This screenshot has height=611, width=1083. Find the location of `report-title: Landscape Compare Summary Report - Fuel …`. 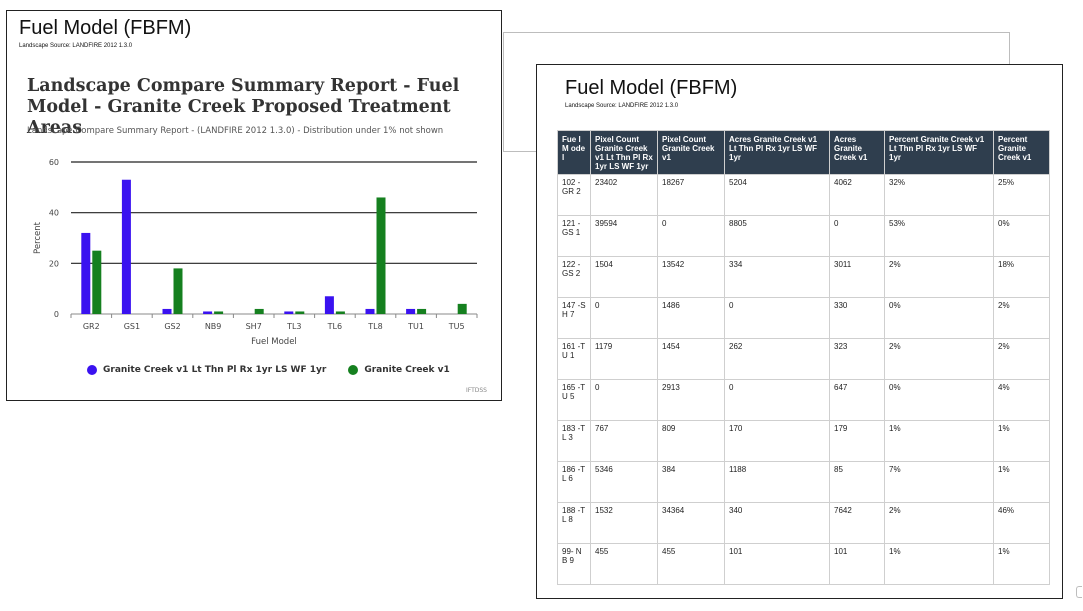

report-title: Landscape Compare Summary Report - Fuel … is located at coordinates (243, 107).